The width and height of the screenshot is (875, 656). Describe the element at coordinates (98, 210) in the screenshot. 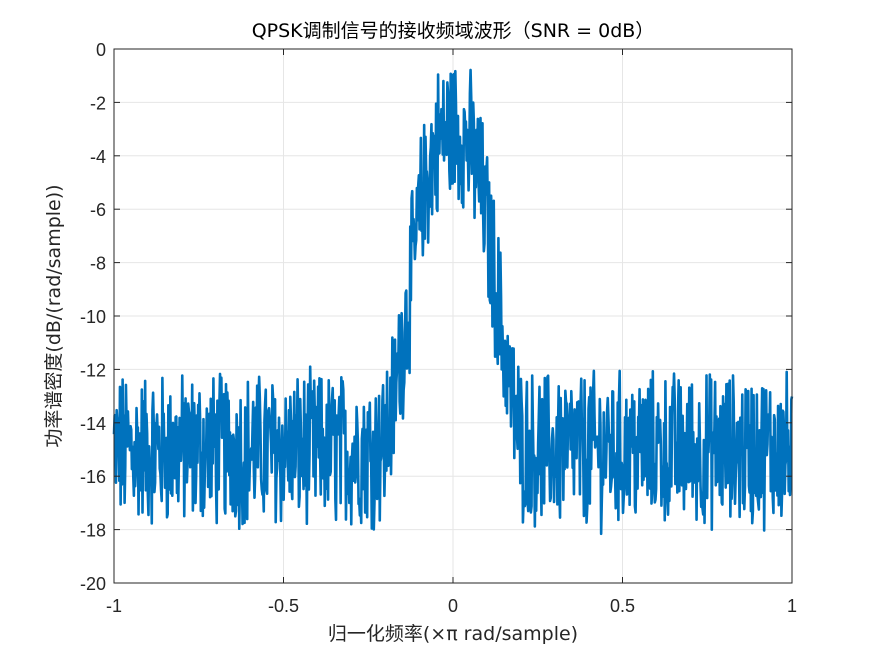

I see `y-tick-label: -6` at that location.